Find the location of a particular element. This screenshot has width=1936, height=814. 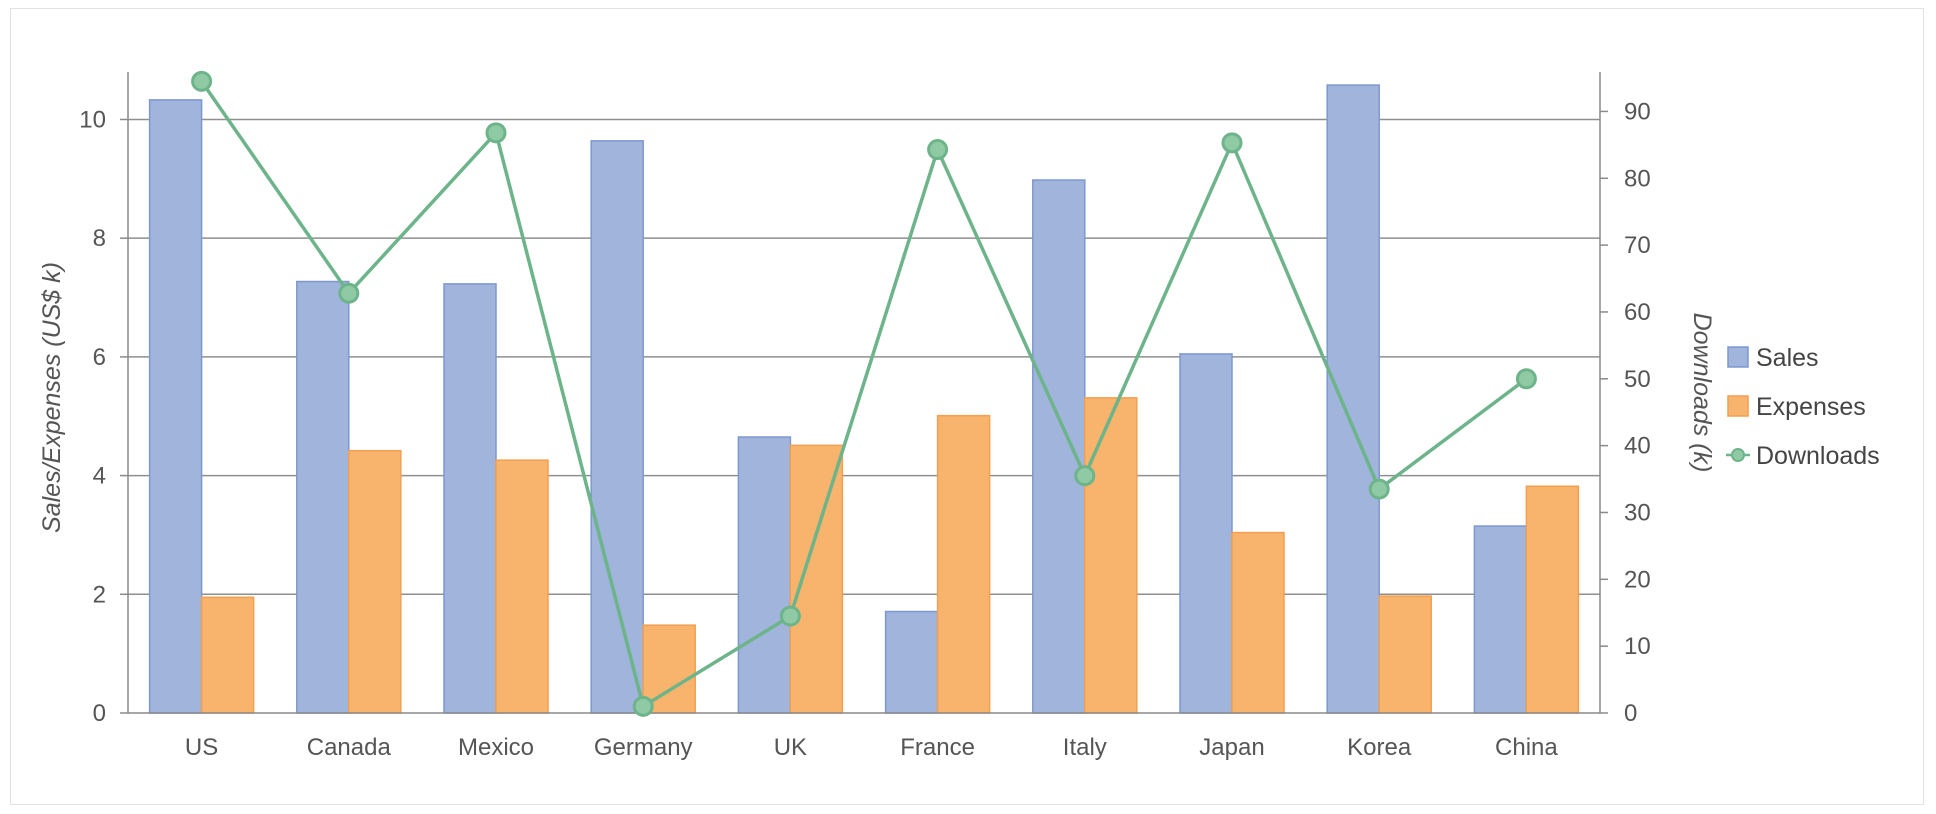

point-downloads-us is located at coordinates (202, 81).